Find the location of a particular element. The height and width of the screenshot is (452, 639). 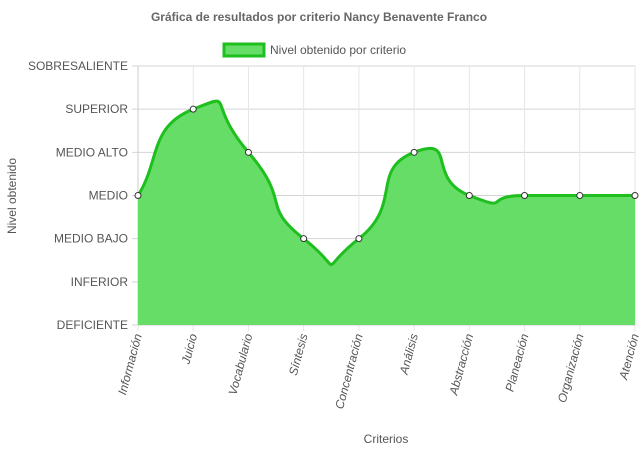

y-tick-label: MEDIO ALTO is located at coordinates (92, 152).